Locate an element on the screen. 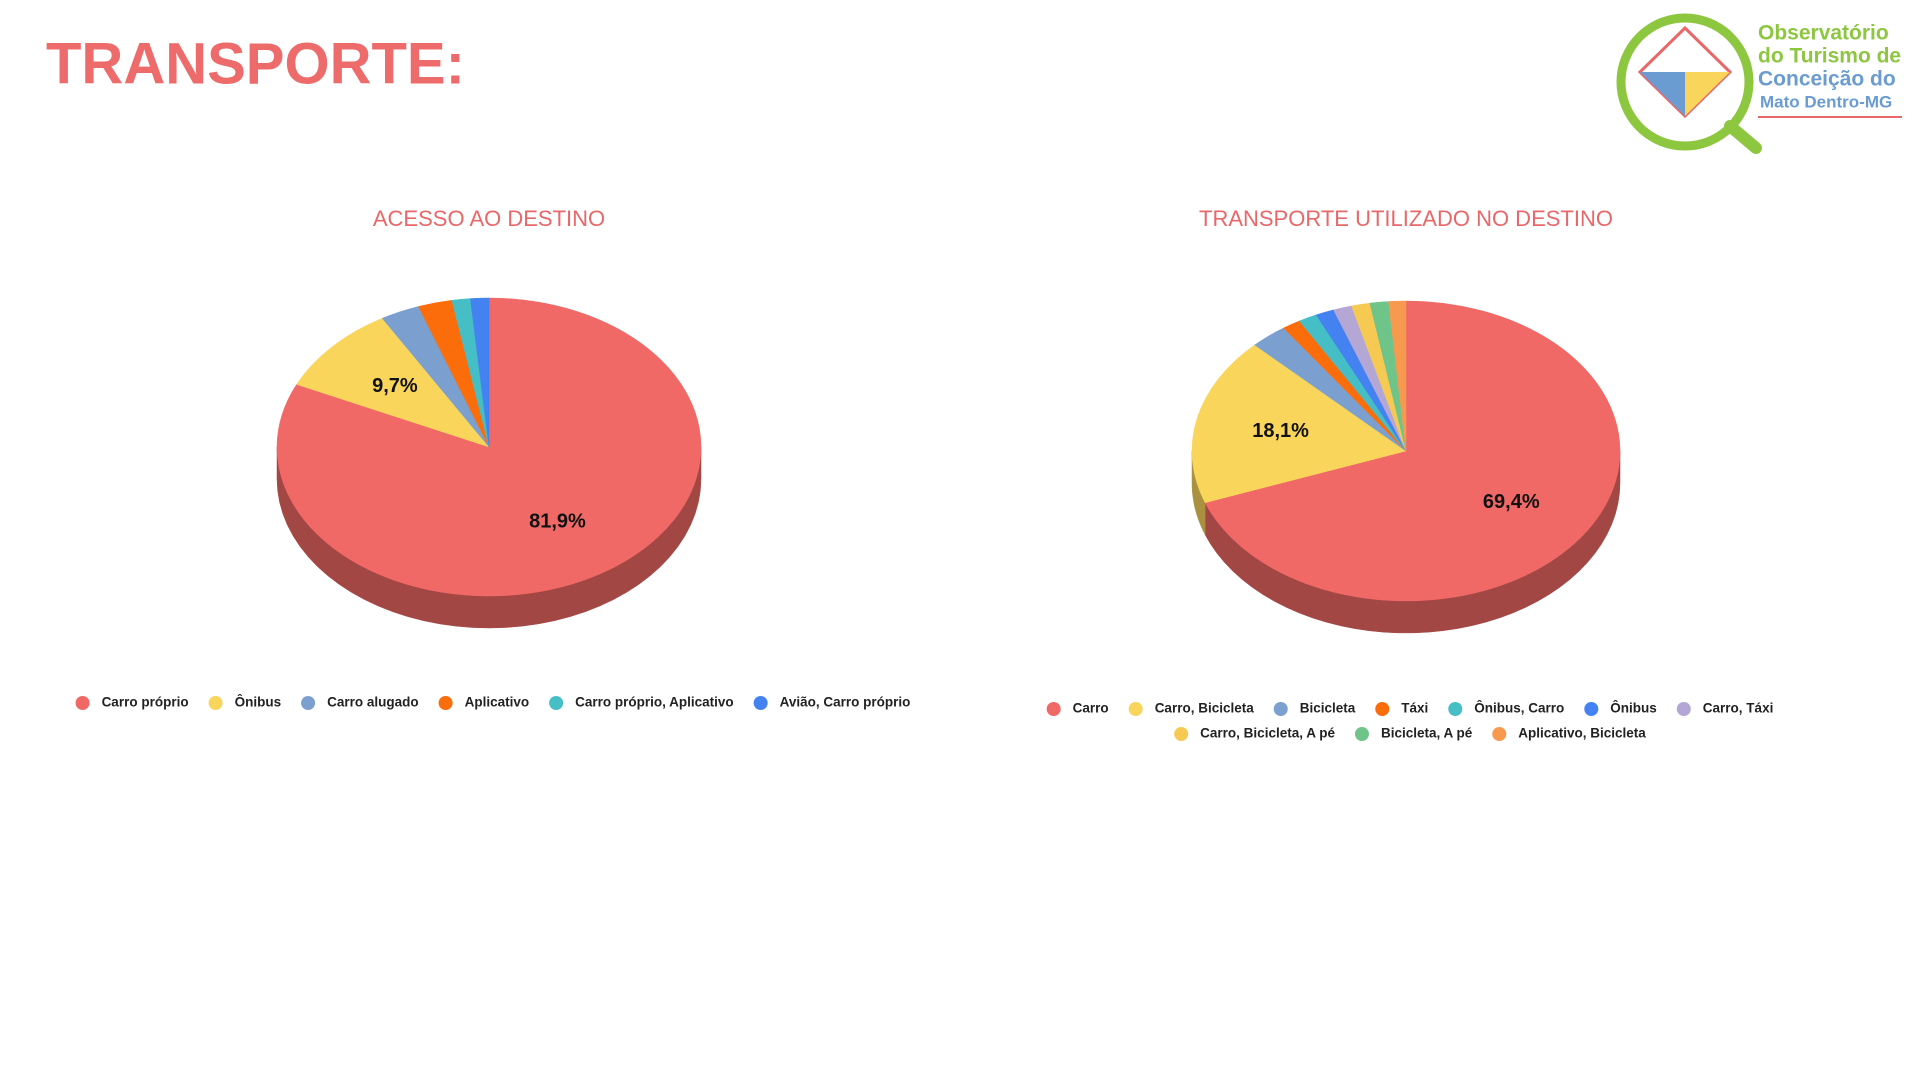 This screenshot has width=1920, height=1080. legend-item: Carro alugado is located at coordinates (360, 702).